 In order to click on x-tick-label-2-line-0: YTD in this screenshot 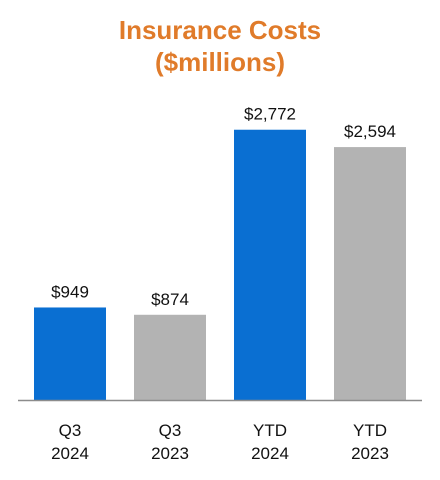, I will do `click(270, 430)`.